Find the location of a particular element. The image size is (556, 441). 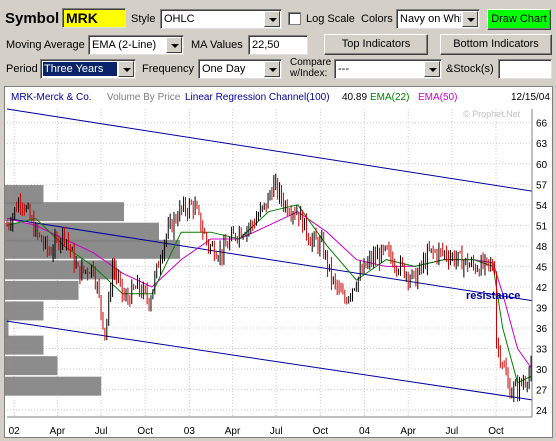

y-tick-label: 30 is located at coordinates (542, 370).